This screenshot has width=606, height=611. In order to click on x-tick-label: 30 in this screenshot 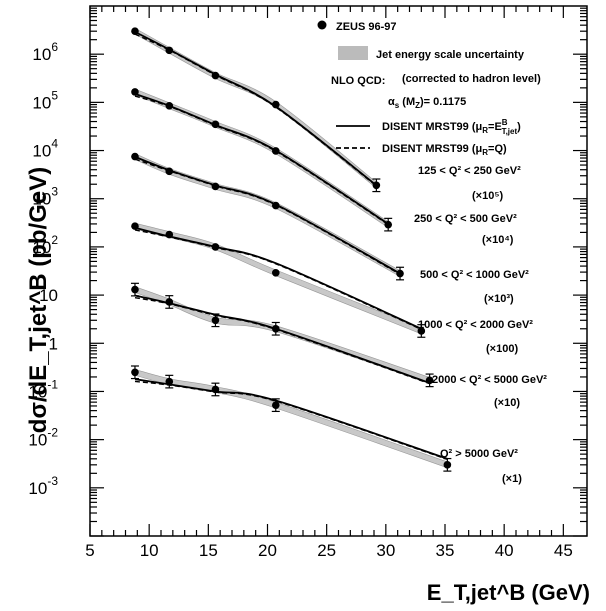, I will do `click(385, 550)`.